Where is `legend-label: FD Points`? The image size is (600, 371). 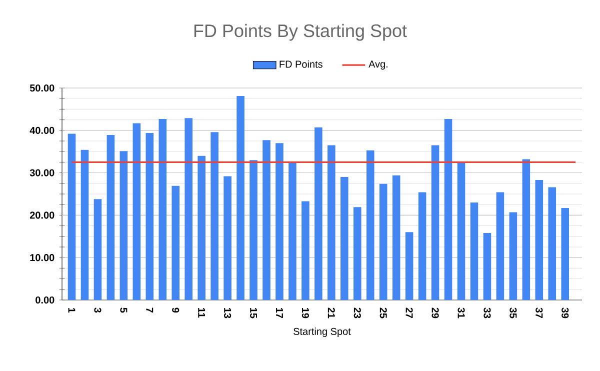 legend-label: FD Points is located at coordinates (301, 64).